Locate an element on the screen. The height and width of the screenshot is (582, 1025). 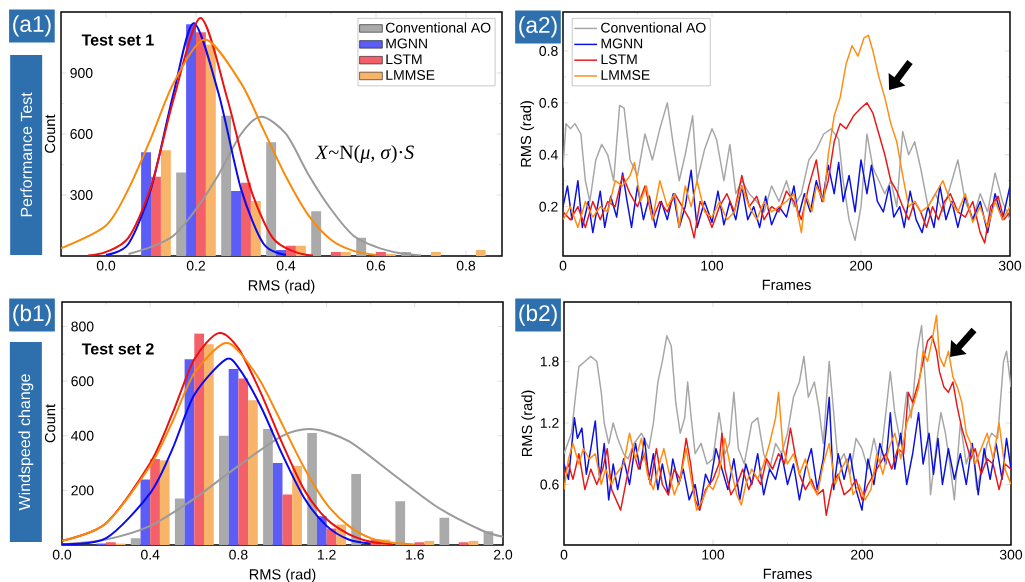
x-tick-label: 0.6 is located at coordinates (376, 265).